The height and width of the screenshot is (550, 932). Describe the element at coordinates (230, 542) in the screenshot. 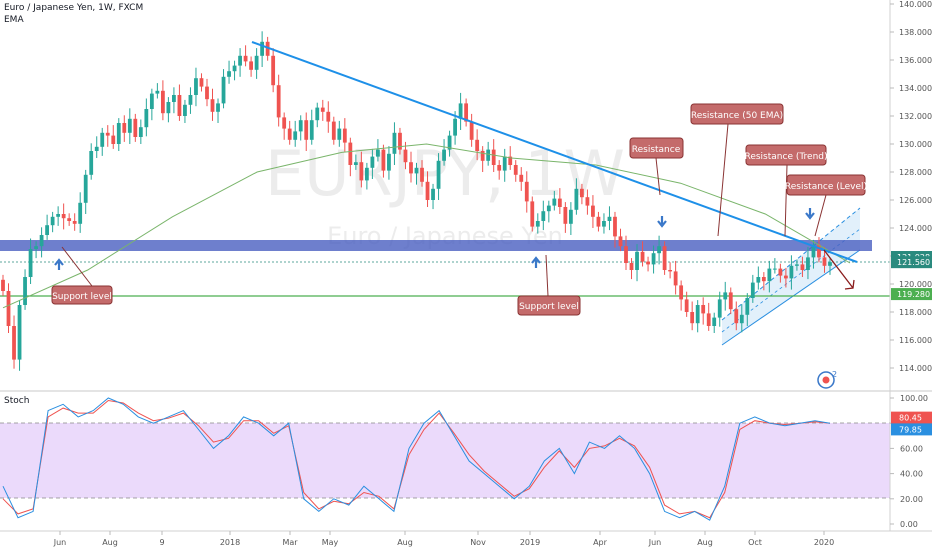

I see `time-tick-label: 2018` at that location.